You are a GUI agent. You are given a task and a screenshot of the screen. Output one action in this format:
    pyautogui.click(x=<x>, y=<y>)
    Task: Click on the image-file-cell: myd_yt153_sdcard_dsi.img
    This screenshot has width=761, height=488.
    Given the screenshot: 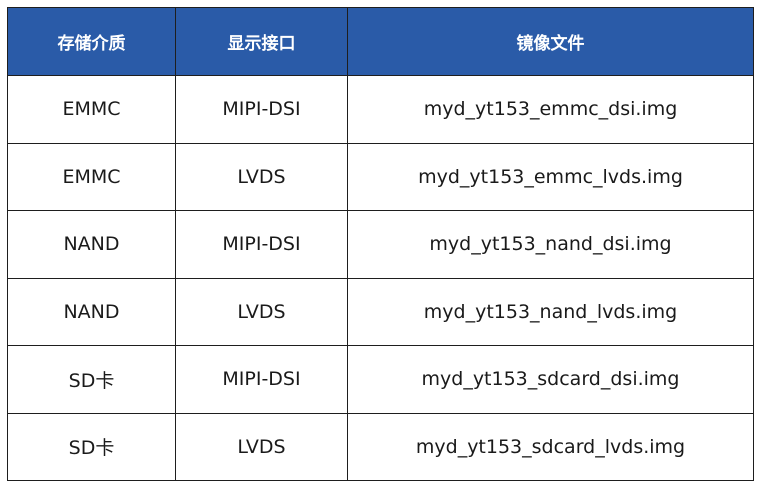 What is the action you would take?
    pyautogui.click(x=550, y=379)
    